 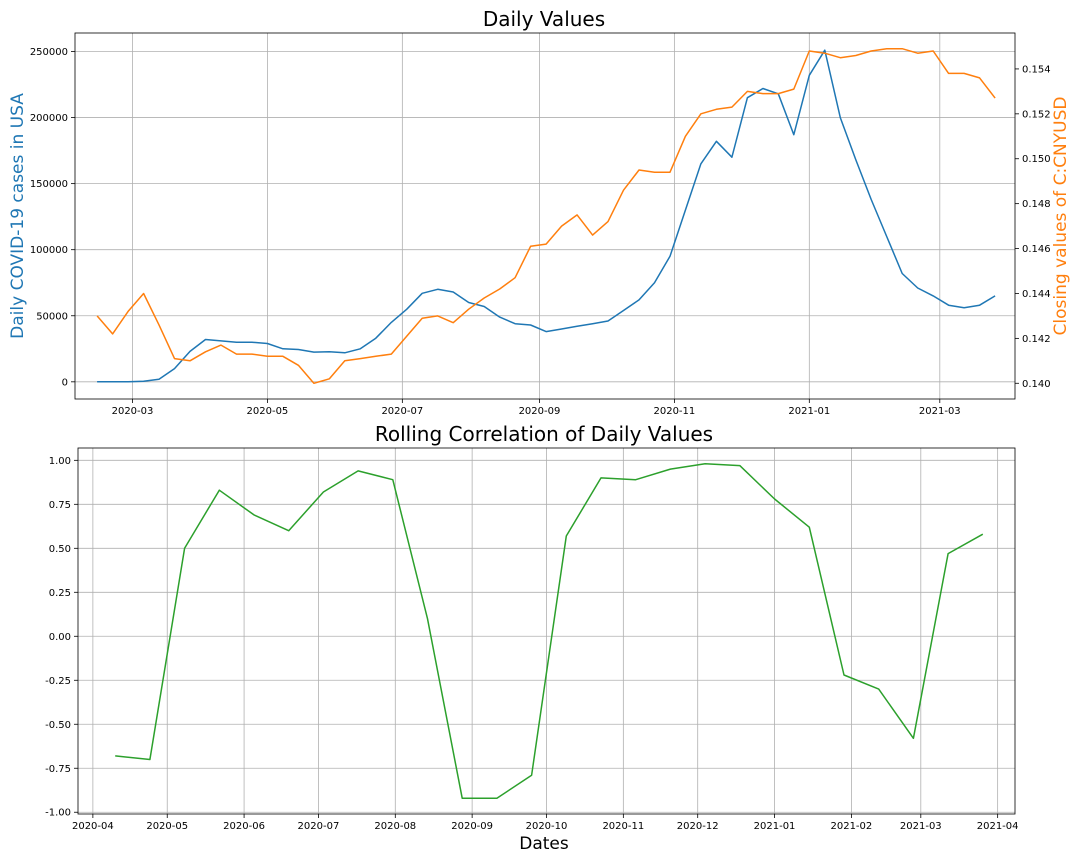 What do you see at coordinates (133, 411) in the screenshot?
I see `x-tick-label: 2020-03` at bounding box center [133, 411].